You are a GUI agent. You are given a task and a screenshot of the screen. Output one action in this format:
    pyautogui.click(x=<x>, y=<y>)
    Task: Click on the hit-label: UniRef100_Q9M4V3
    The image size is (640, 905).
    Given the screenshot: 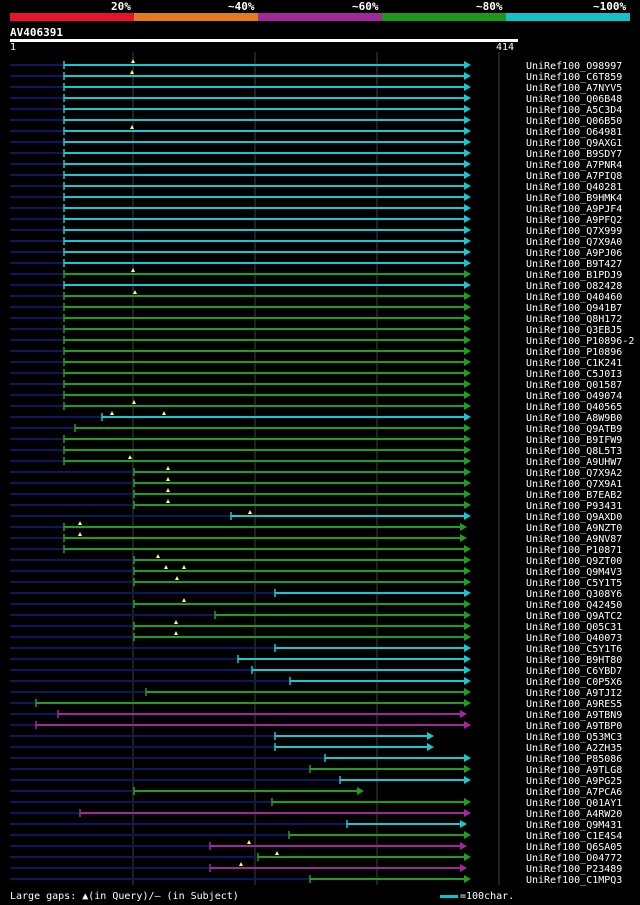 What is the action you would take?
    pyautogui.click(x=574, y=572)
    